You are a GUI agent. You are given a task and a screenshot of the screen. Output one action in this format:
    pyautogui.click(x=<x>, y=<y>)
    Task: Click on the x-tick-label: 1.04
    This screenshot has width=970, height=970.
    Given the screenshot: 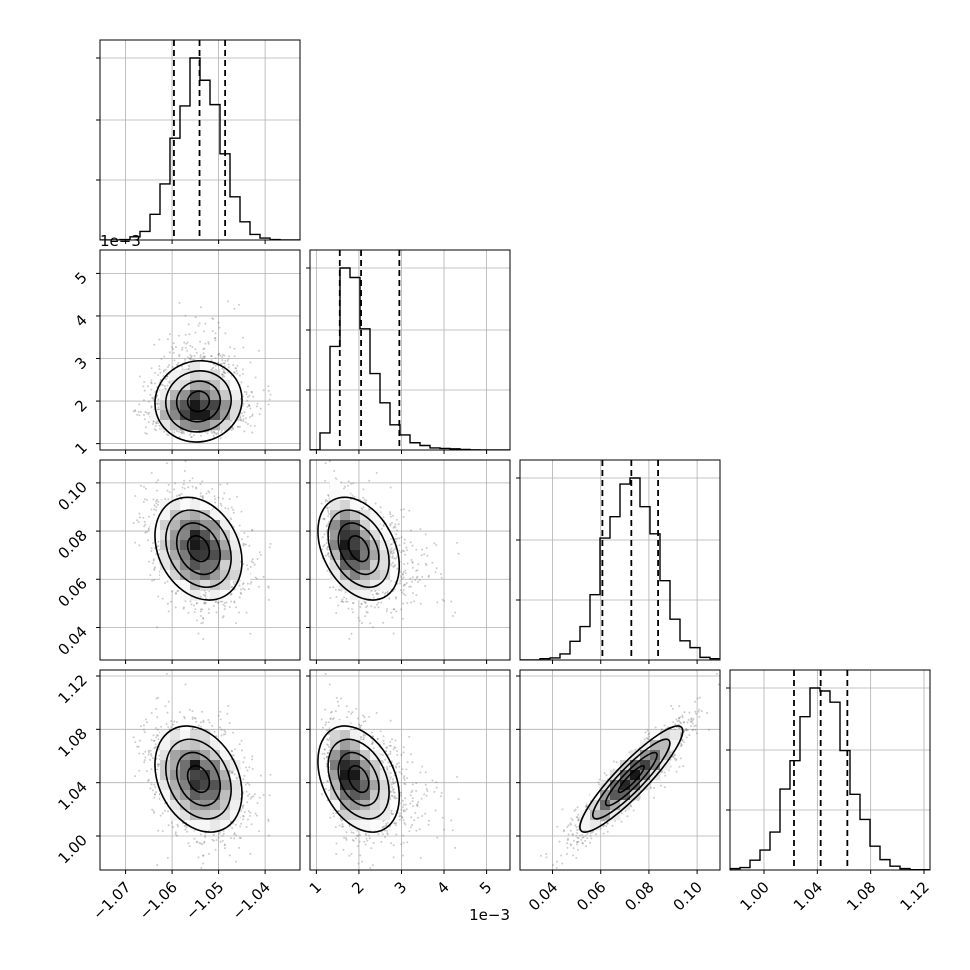 What is the action you would take?
    pyautogui.click(x=808, y=896)
    